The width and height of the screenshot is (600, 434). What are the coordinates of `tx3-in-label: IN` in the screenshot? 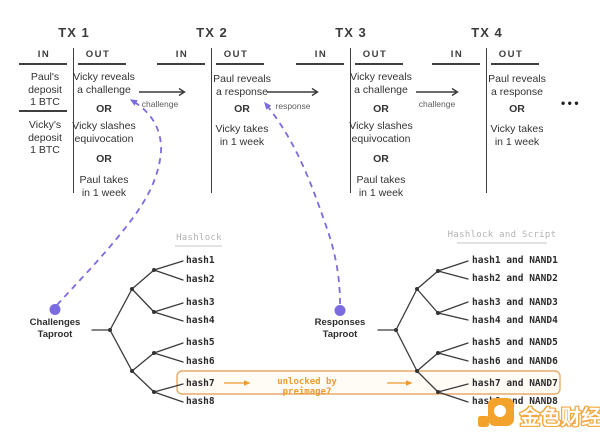 It's located at (321, 54).